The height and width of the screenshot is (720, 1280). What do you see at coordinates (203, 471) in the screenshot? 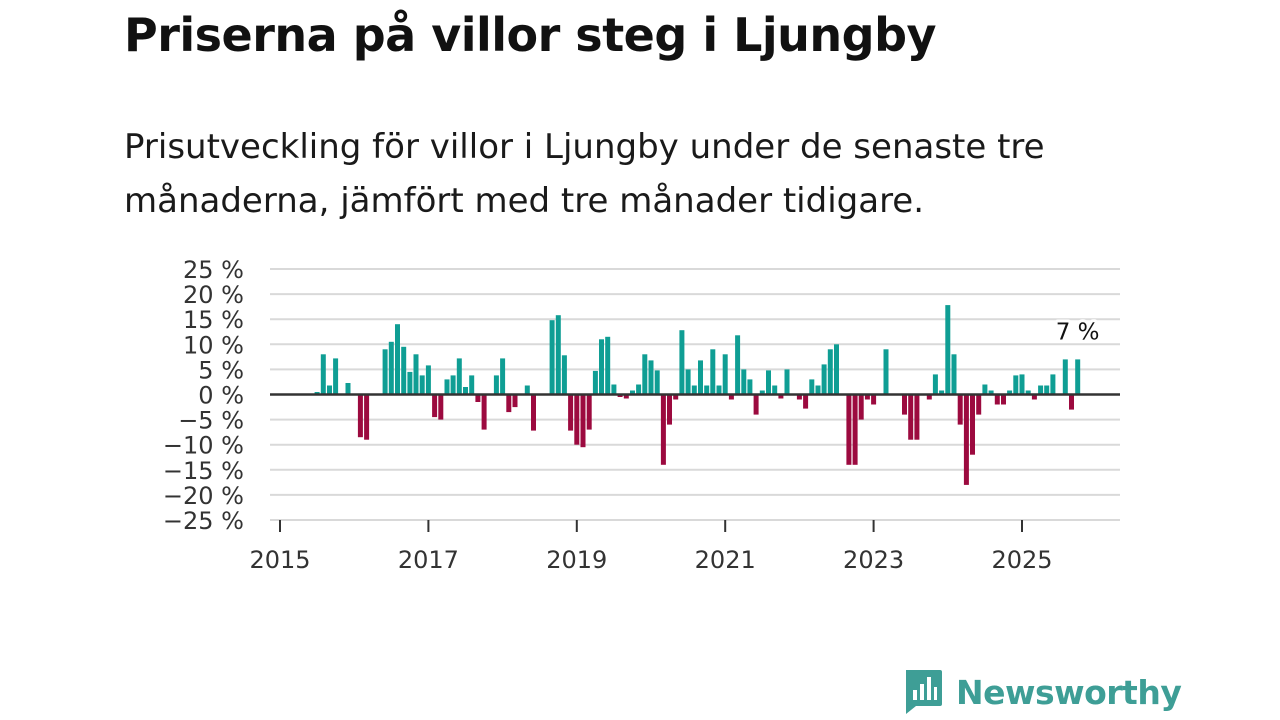
I see `y-tick-label: −15 %` at bounding box center [203, 471].